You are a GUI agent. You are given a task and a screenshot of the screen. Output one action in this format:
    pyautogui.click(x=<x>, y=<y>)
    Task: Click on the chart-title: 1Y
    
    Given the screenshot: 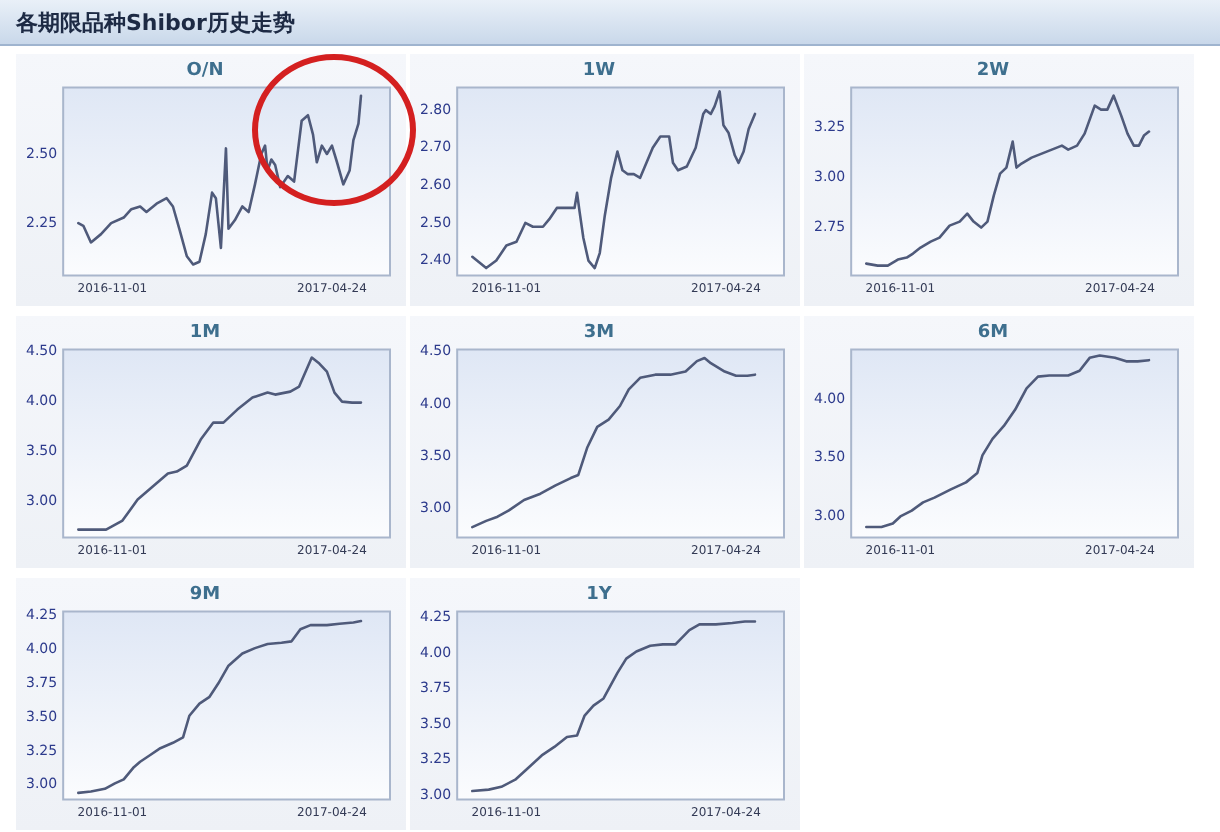 What is the action you would take?
    pyautogui.click(x=599, y=595)
    